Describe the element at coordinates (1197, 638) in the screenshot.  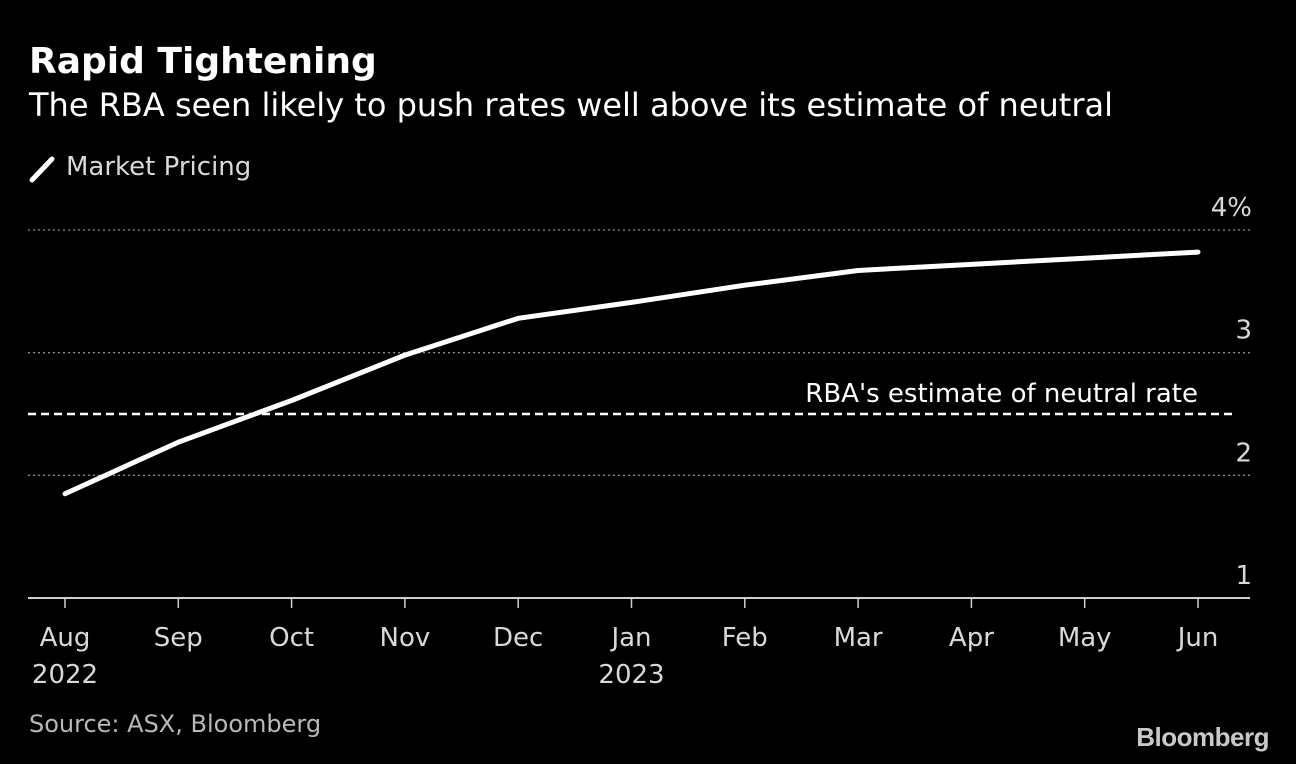
I see `x-tick-label-jun: Jun` at that location.